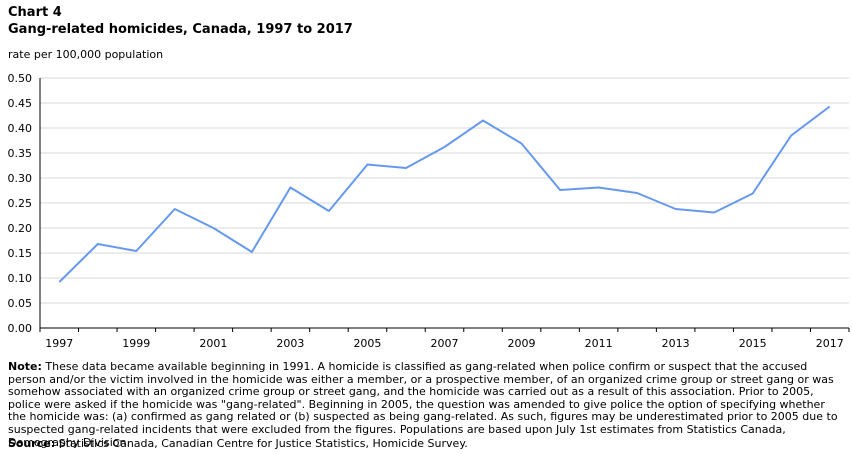 The width and height of the screenshot is (852, 454). I want to click on y-tick-label: 0.50, so click(20, 78).